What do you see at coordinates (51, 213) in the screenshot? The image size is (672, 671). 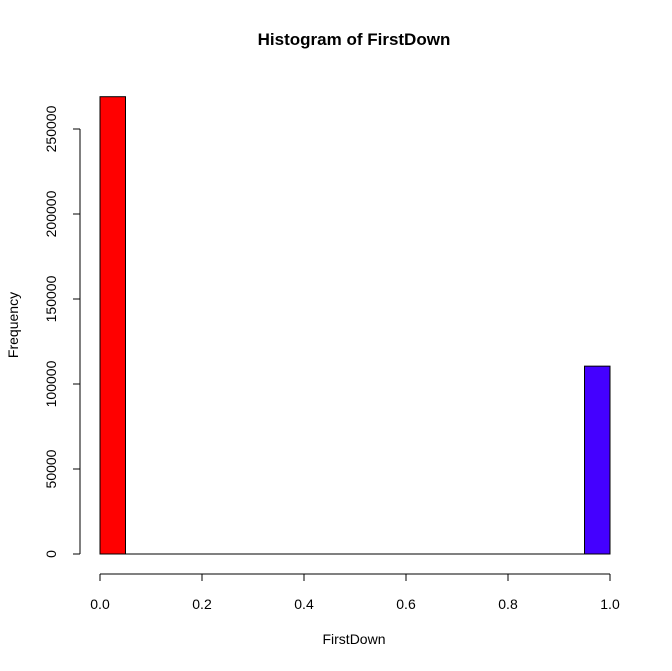 I see `y-tick-label-4: 200000` at bounding box center [51, 213].